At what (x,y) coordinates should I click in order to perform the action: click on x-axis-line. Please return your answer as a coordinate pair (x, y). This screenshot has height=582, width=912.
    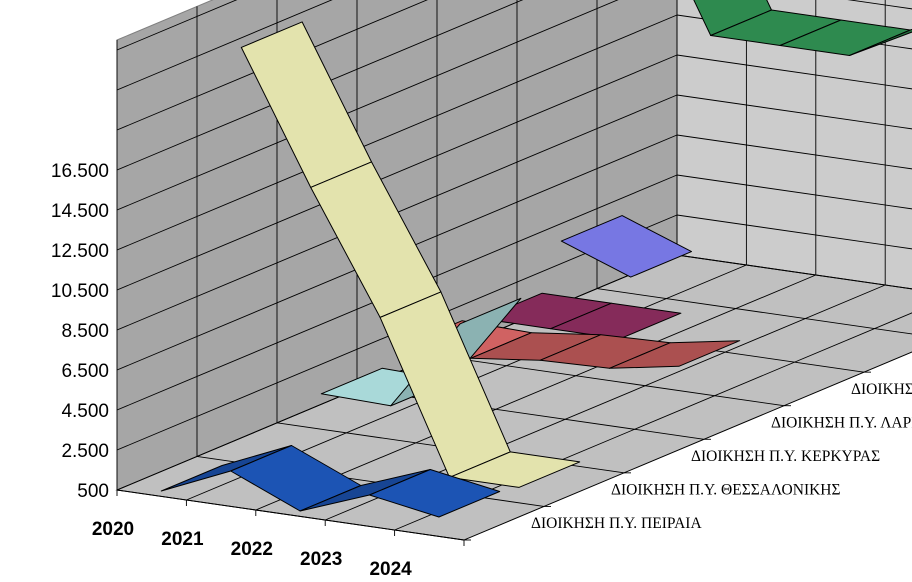
    Looking at the image, I should click on (290, 515).